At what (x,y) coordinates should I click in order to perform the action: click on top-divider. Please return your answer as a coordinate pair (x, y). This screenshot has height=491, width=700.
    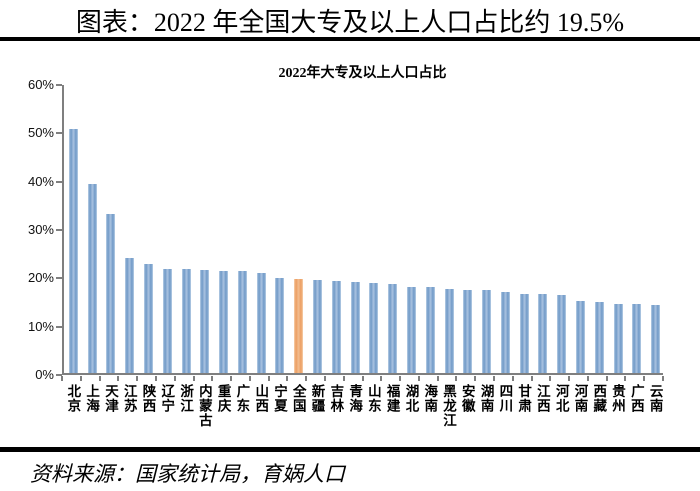
    Looking at the image, I should click on (350, 39).